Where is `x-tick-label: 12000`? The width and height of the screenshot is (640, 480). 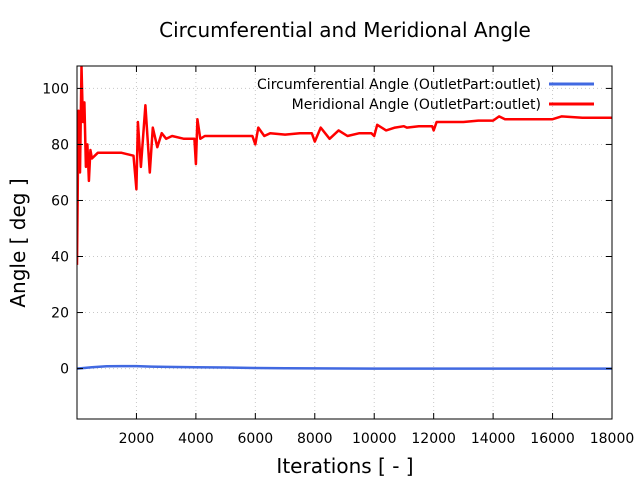
x-tick-label: 12000 is located at coordinates (433, 439).